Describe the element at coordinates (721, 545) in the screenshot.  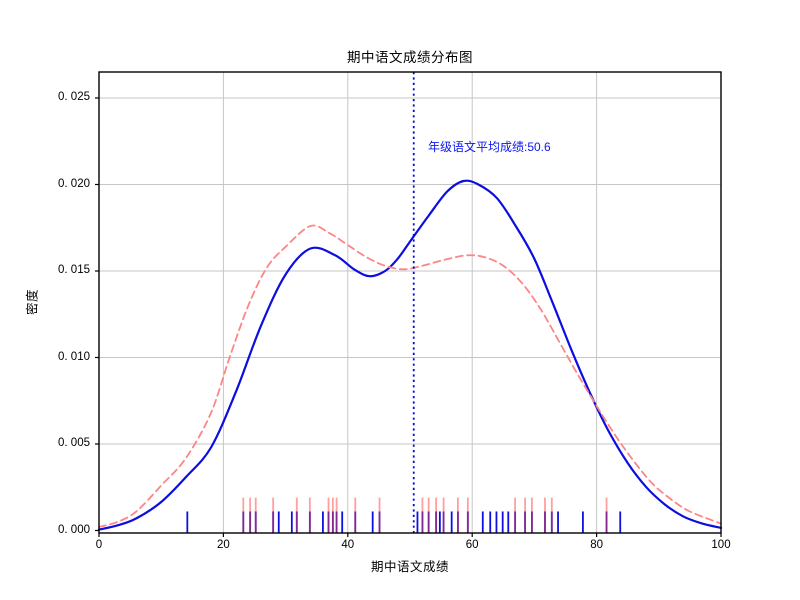
I see `x-tick-label: 100` at that location.